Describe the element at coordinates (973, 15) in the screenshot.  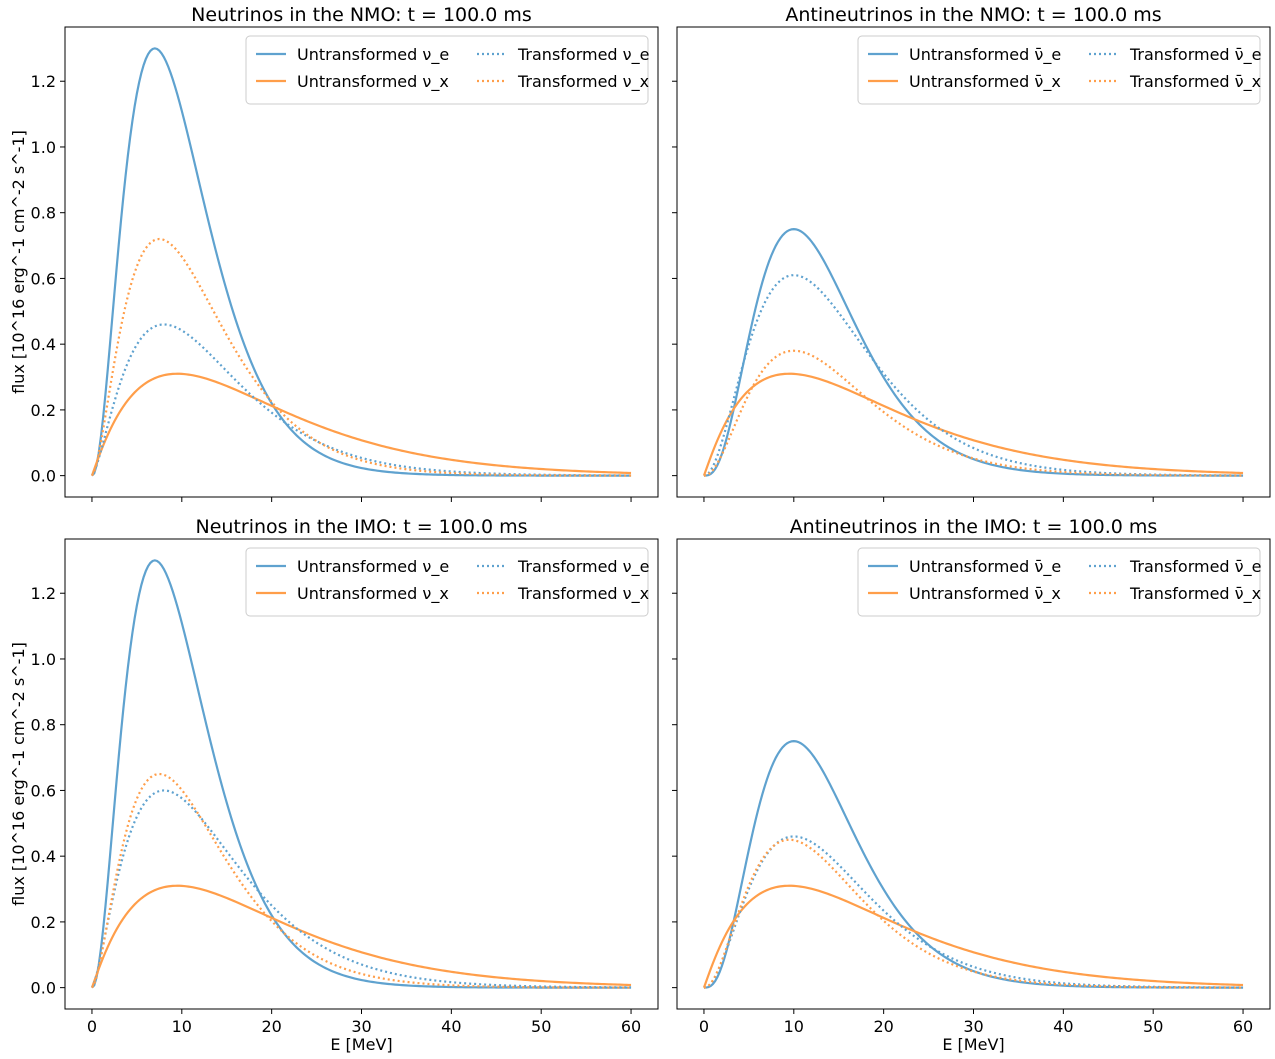
I see `panel-title: Antineutrinos in the NMO: t = 100.0 ms` at that location.